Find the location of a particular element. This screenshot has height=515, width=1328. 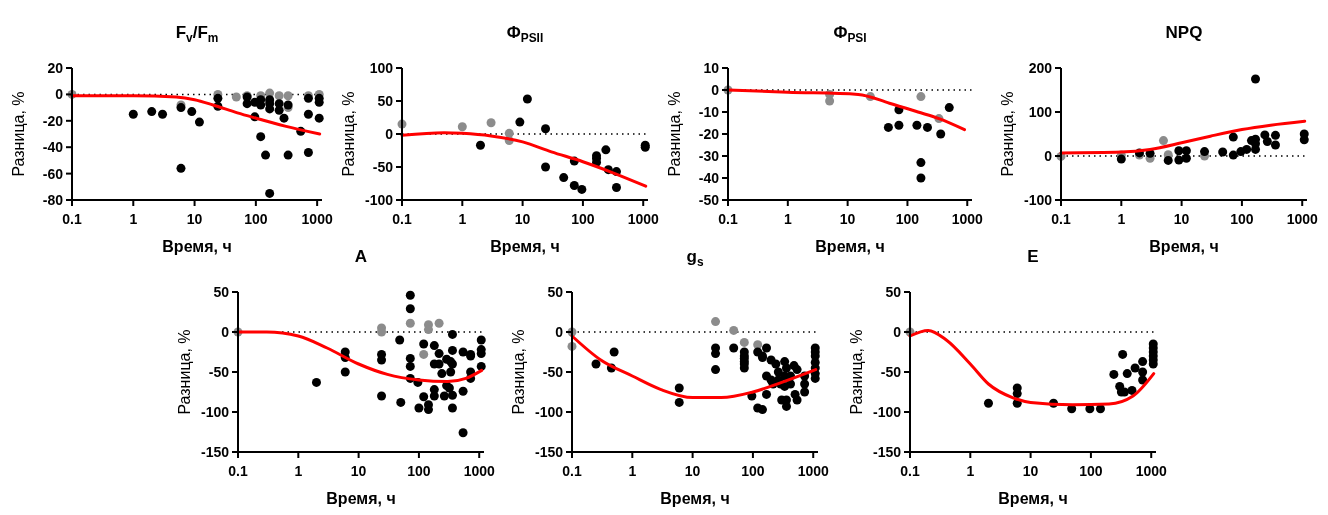

y-tick-label: -10 is located at coordinates (709, 111).